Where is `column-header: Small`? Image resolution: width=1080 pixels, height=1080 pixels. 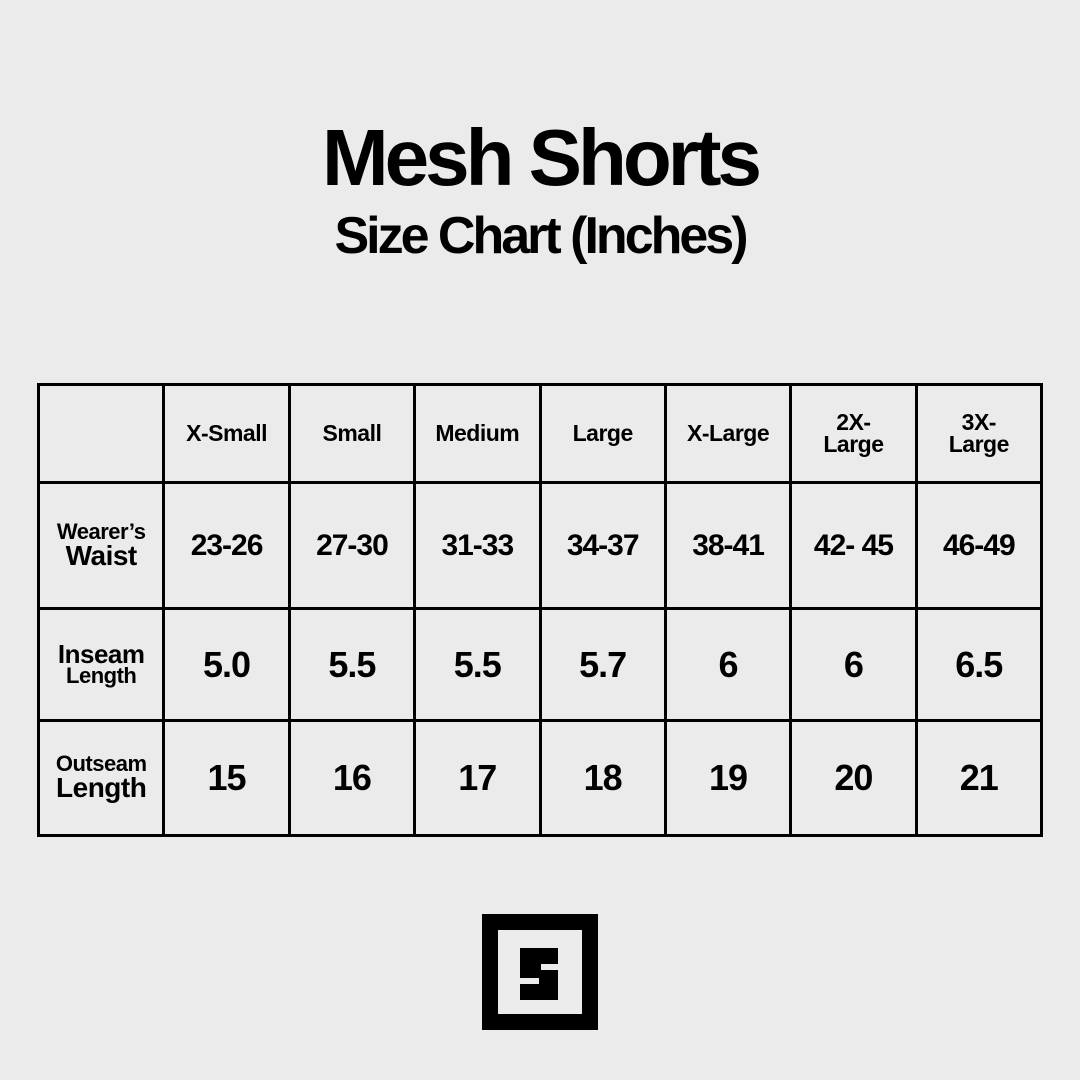
column-header: Small is located at coordinates (352, 433).